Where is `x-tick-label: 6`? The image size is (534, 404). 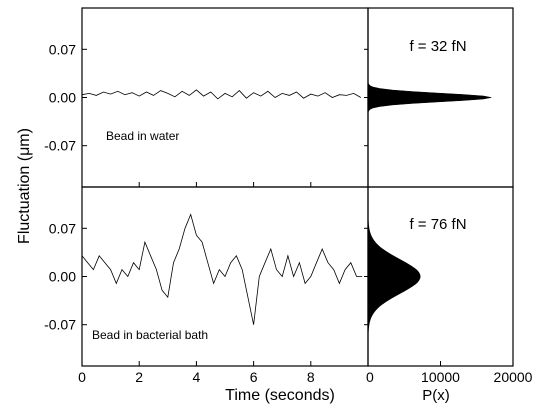 x-tick-label: 6 is located at coordinates (254, 377).